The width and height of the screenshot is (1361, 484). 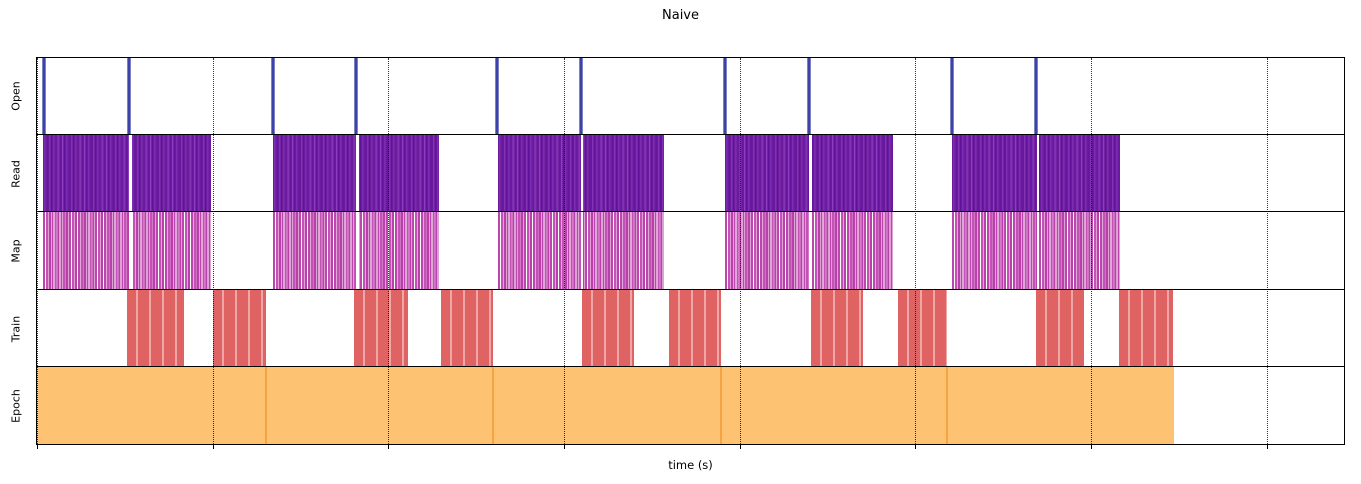 I want to click on y-axis-label-open: Open, so click(x=16, y=96).